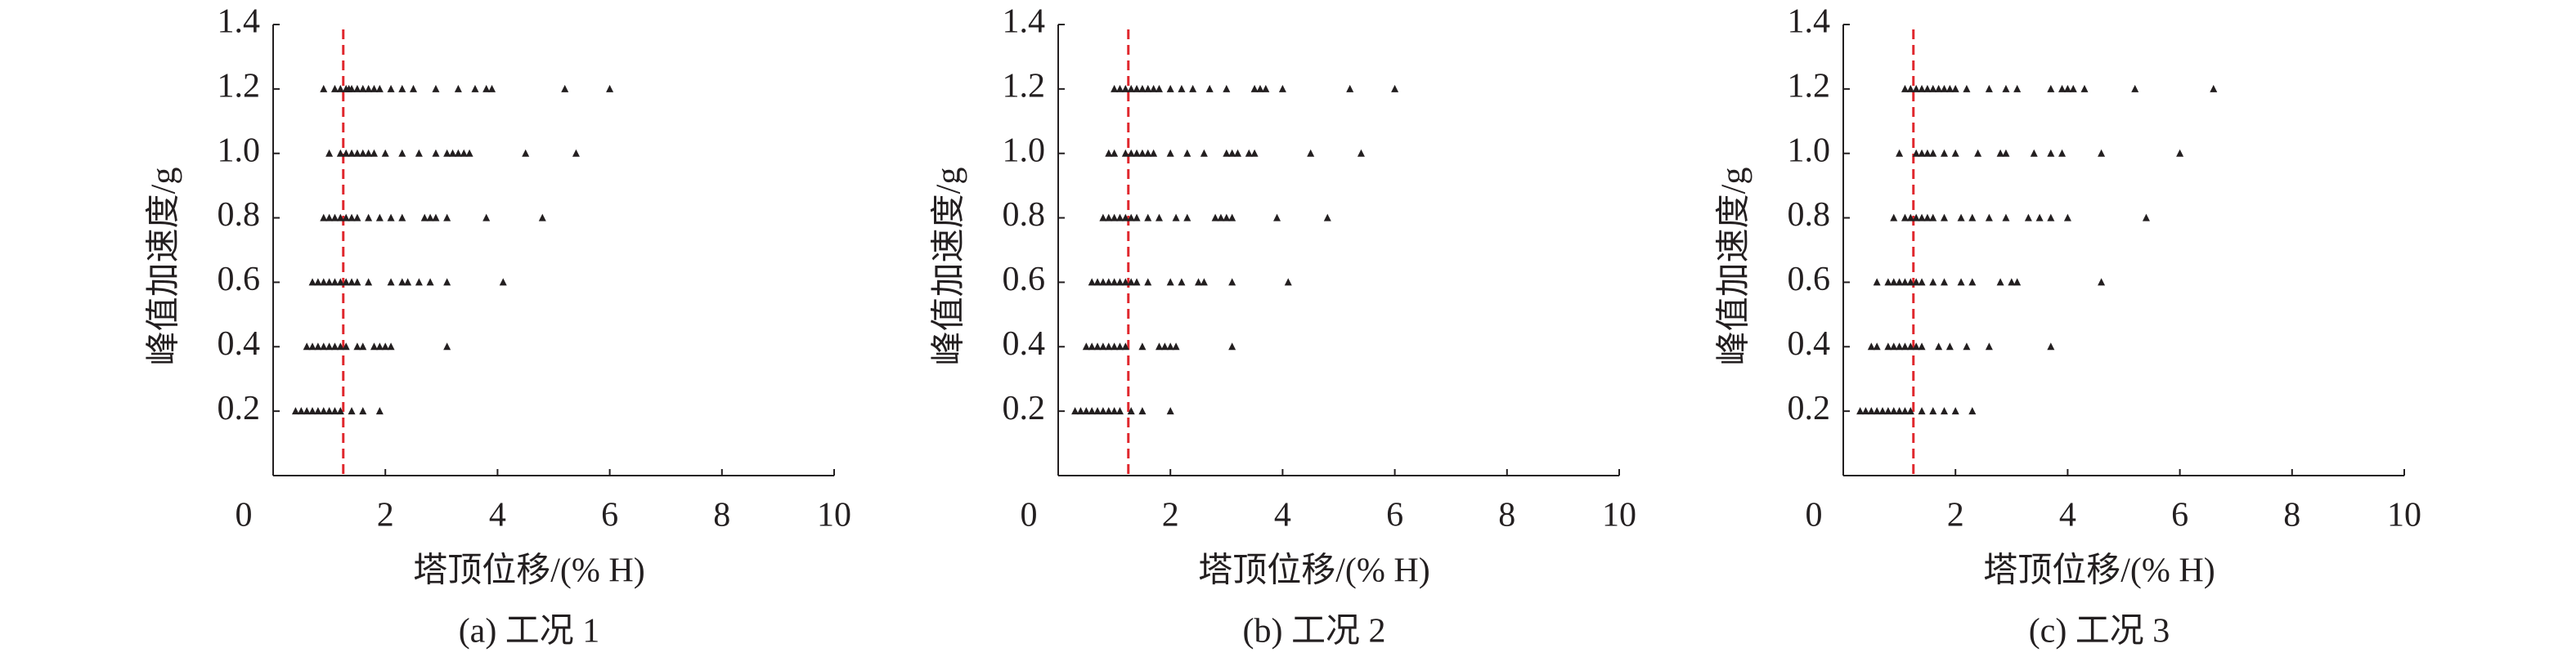  Describe the element at coordinates (164, 267) in the screenshot. I see `y-axis-label: 峰值加速度/g` at that location.